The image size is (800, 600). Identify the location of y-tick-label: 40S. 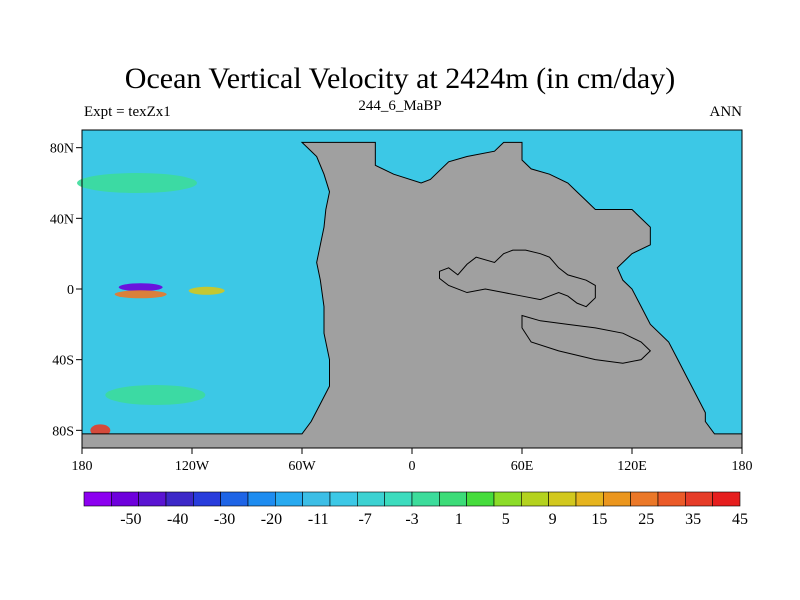
(63, 361).